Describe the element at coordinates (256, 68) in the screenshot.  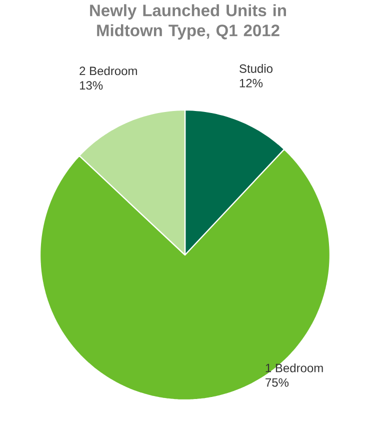
I see `slice-label: Studio` at that location.